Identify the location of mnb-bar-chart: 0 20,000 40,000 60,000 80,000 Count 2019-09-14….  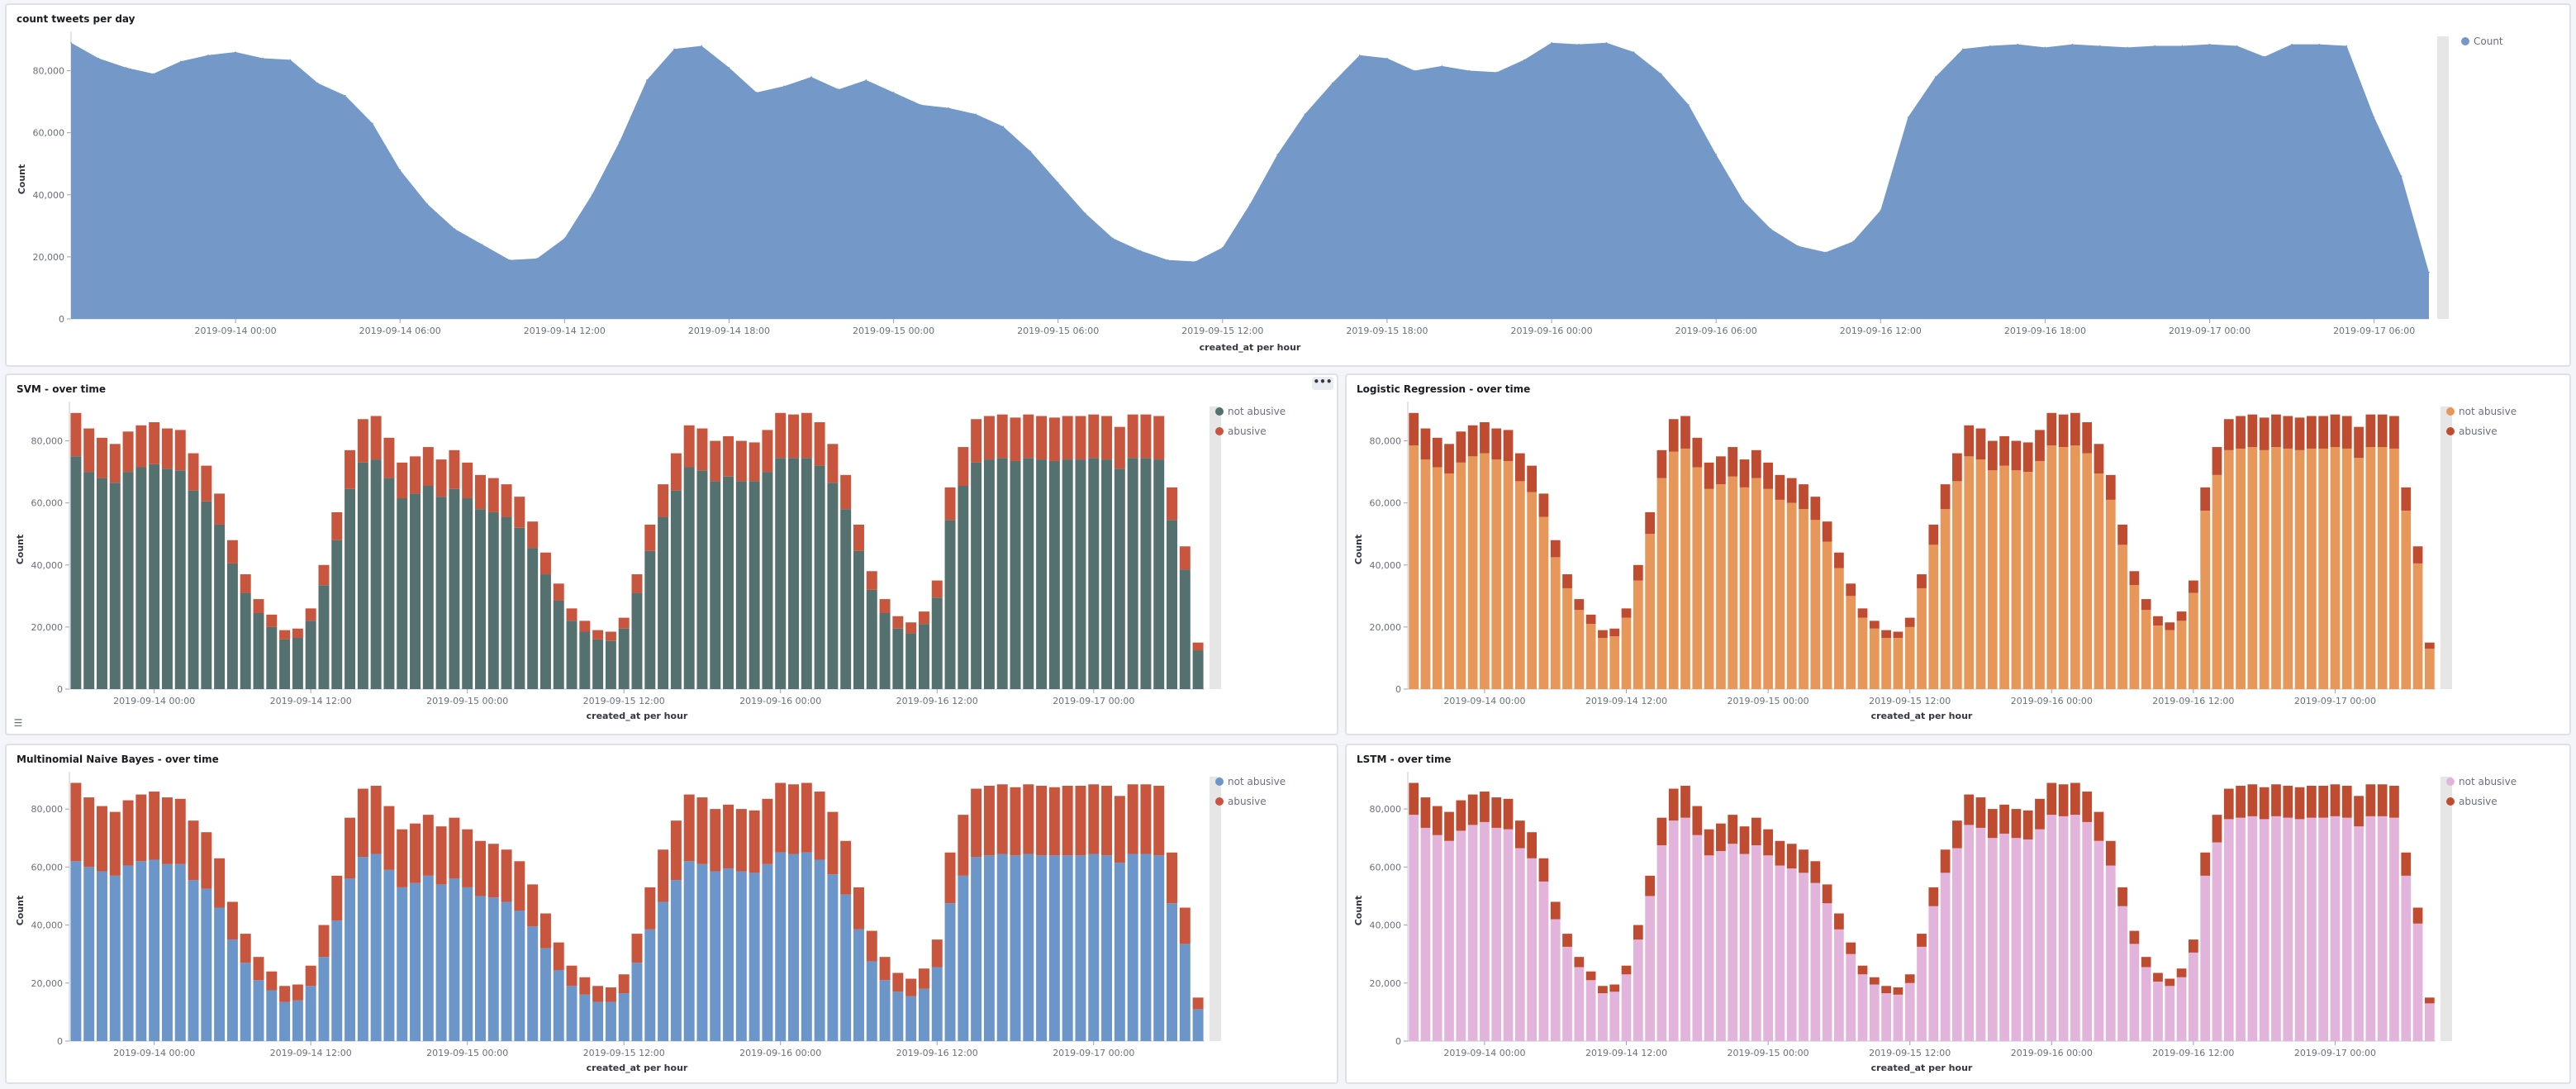
(650, 922).